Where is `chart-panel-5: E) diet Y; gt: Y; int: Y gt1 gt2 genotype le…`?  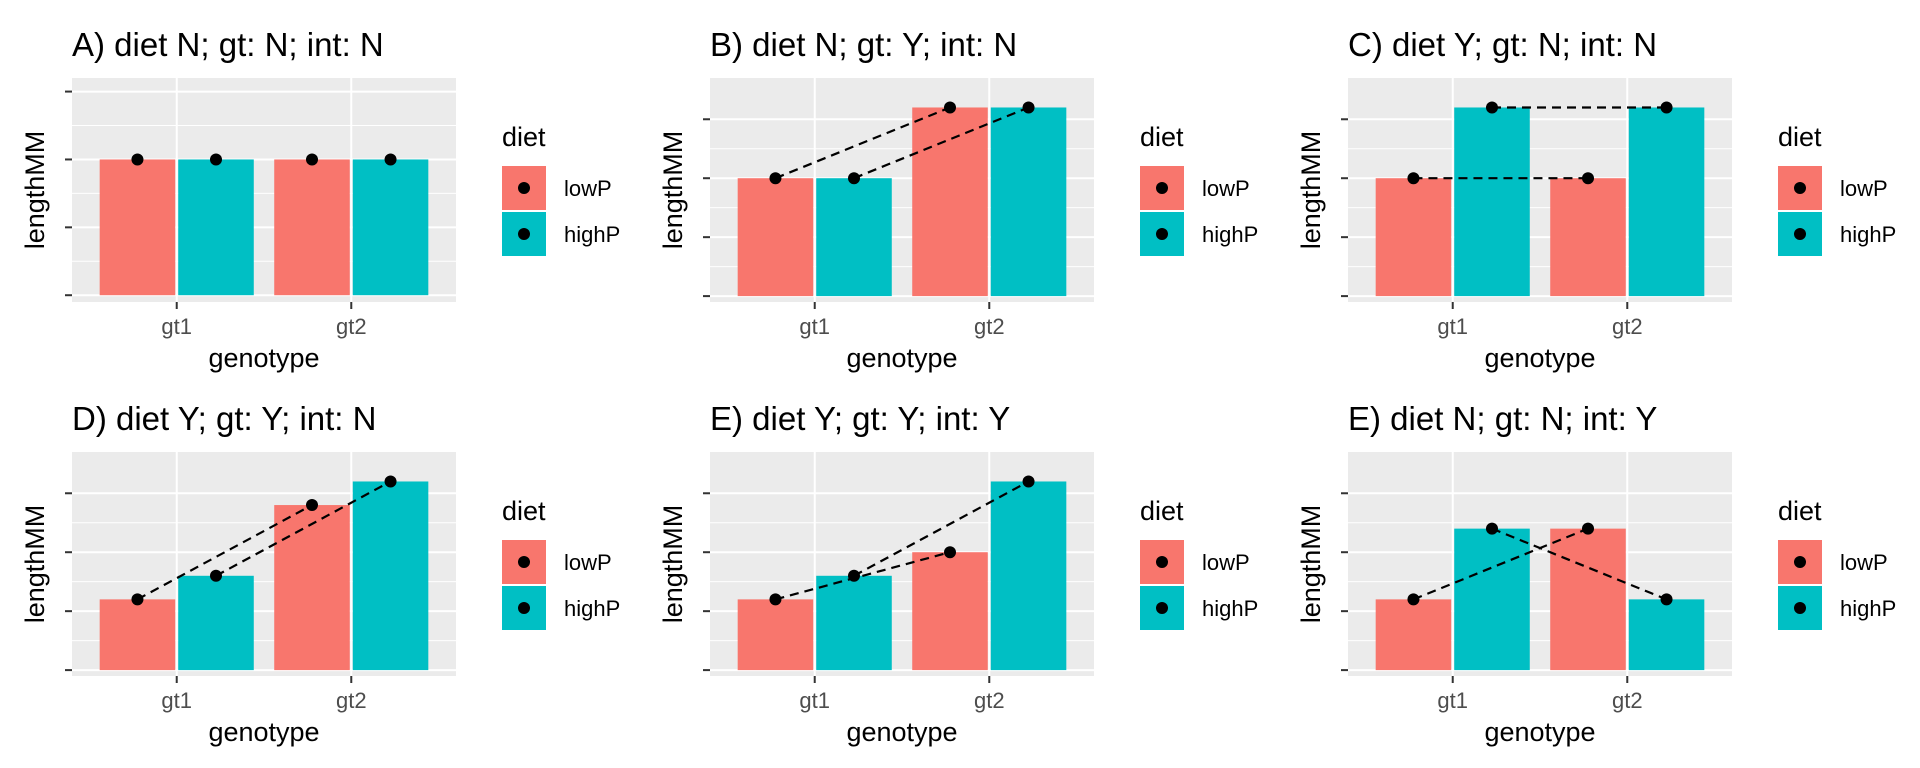 chart-panel-5: E) diet Y; gt: Y; int: Y gt1 gt2 genotype le… is located at coordinates (958, 573).